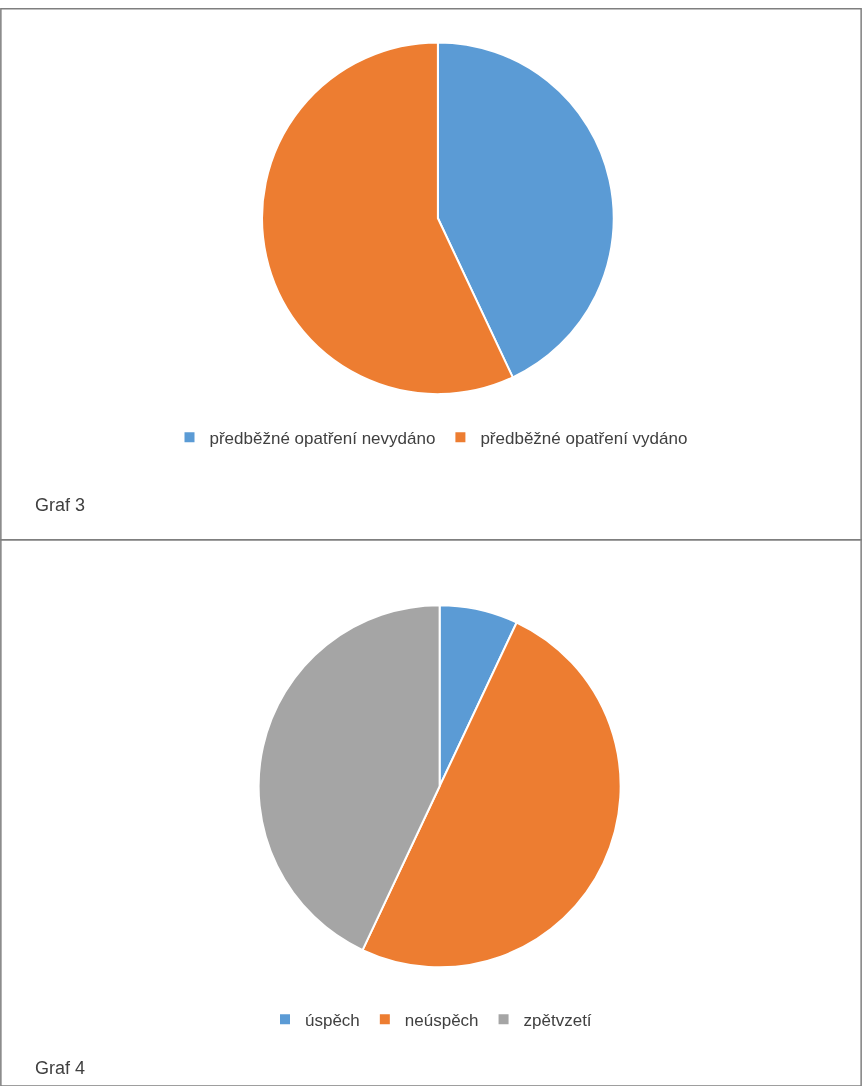  What do you see at coordinates (557, 1020) in the screenshot?
I see `legend-label: zpětvzetí` at bounding box center [557, 1020].